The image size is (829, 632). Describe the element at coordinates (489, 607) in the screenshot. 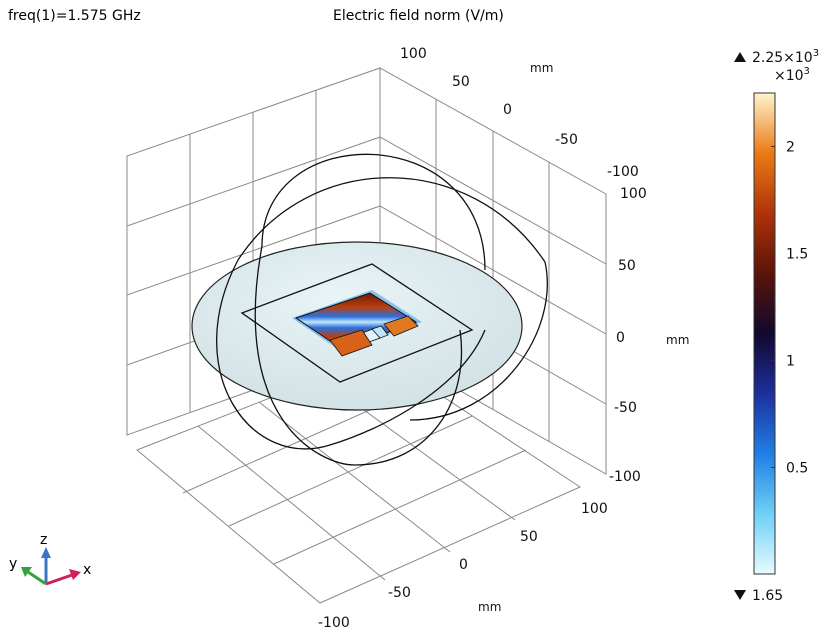

I see `y-axis-unit: mm` at that location.